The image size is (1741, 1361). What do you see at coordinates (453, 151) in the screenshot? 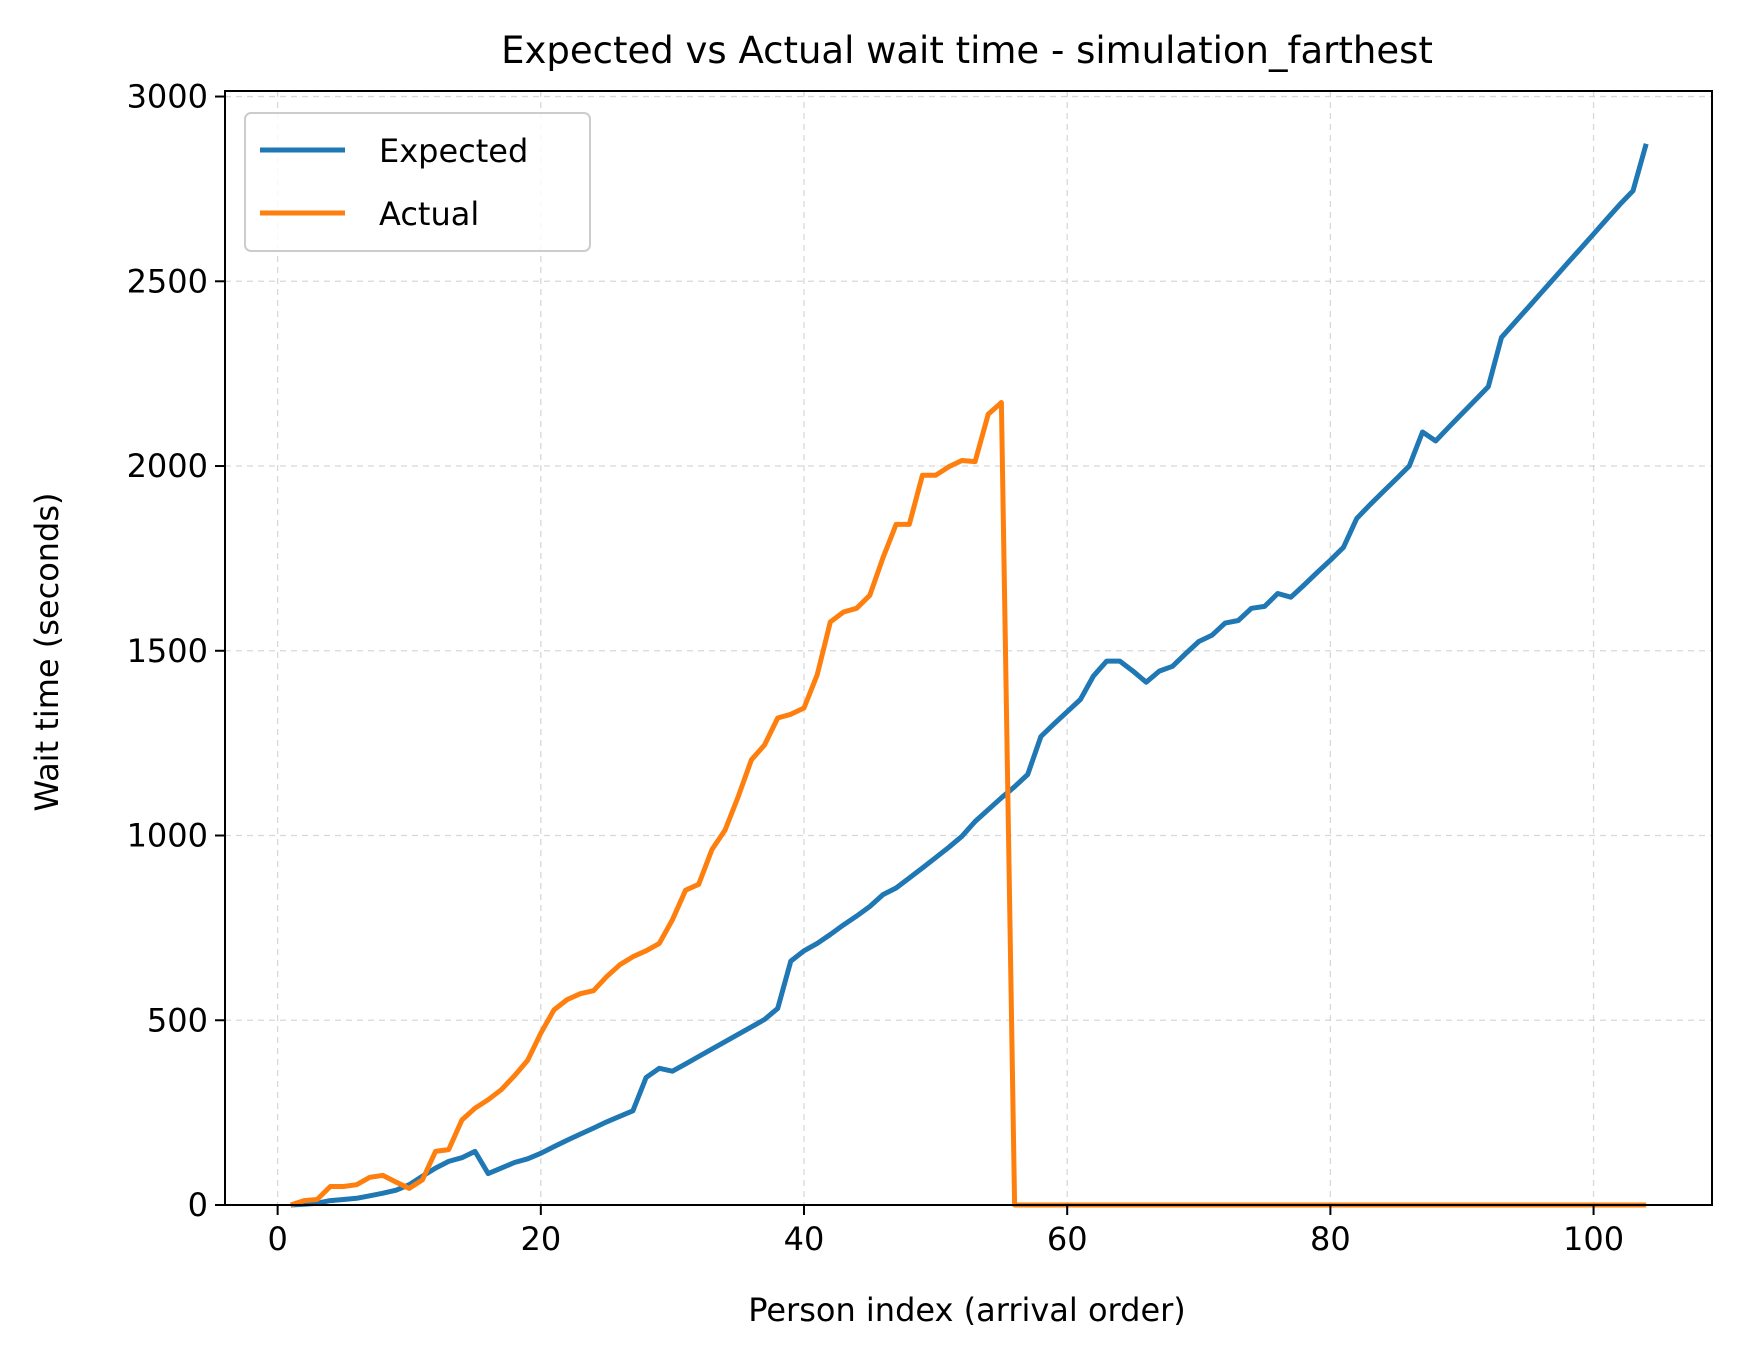
I see `legend-label-expected: Expected` at bounding box center [453, 151].